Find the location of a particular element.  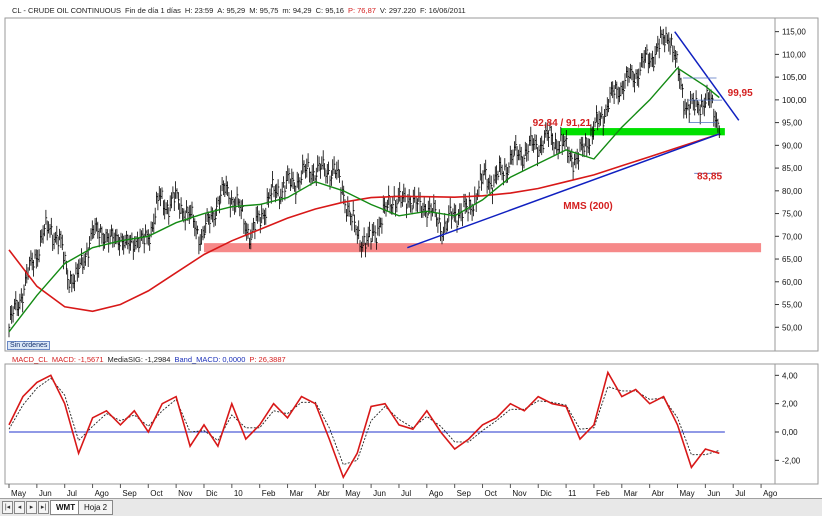

price-y-tick-label: 75,00 is located at coordinates (792, 214).